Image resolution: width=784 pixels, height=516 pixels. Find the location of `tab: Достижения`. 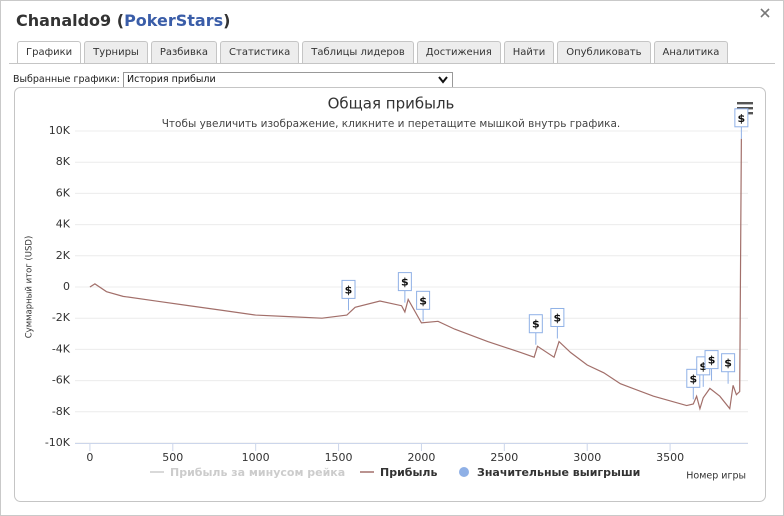

tab: Достижения is located at coordinates (458, 52).